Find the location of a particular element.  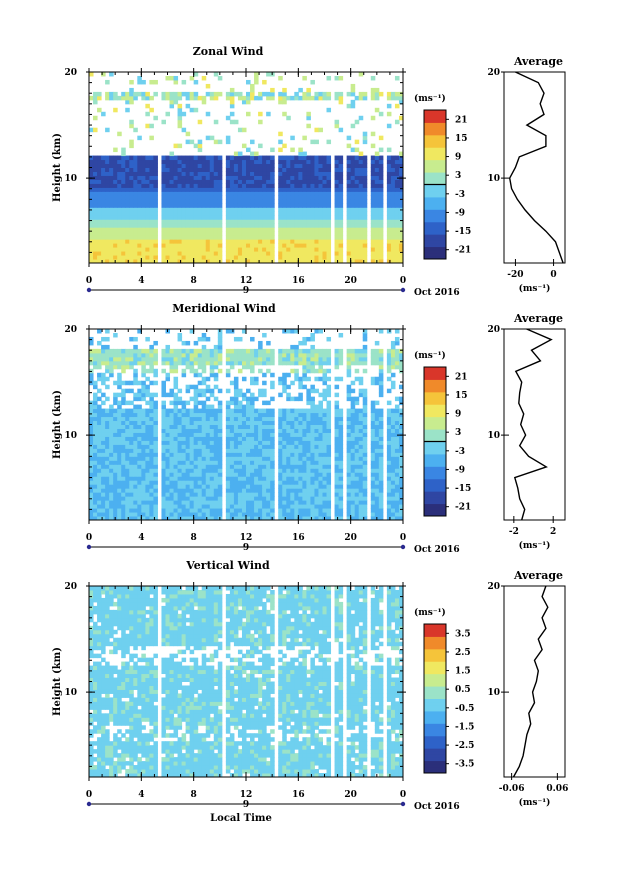

x-tick-label: 16 is located at coordinates (298, 281).